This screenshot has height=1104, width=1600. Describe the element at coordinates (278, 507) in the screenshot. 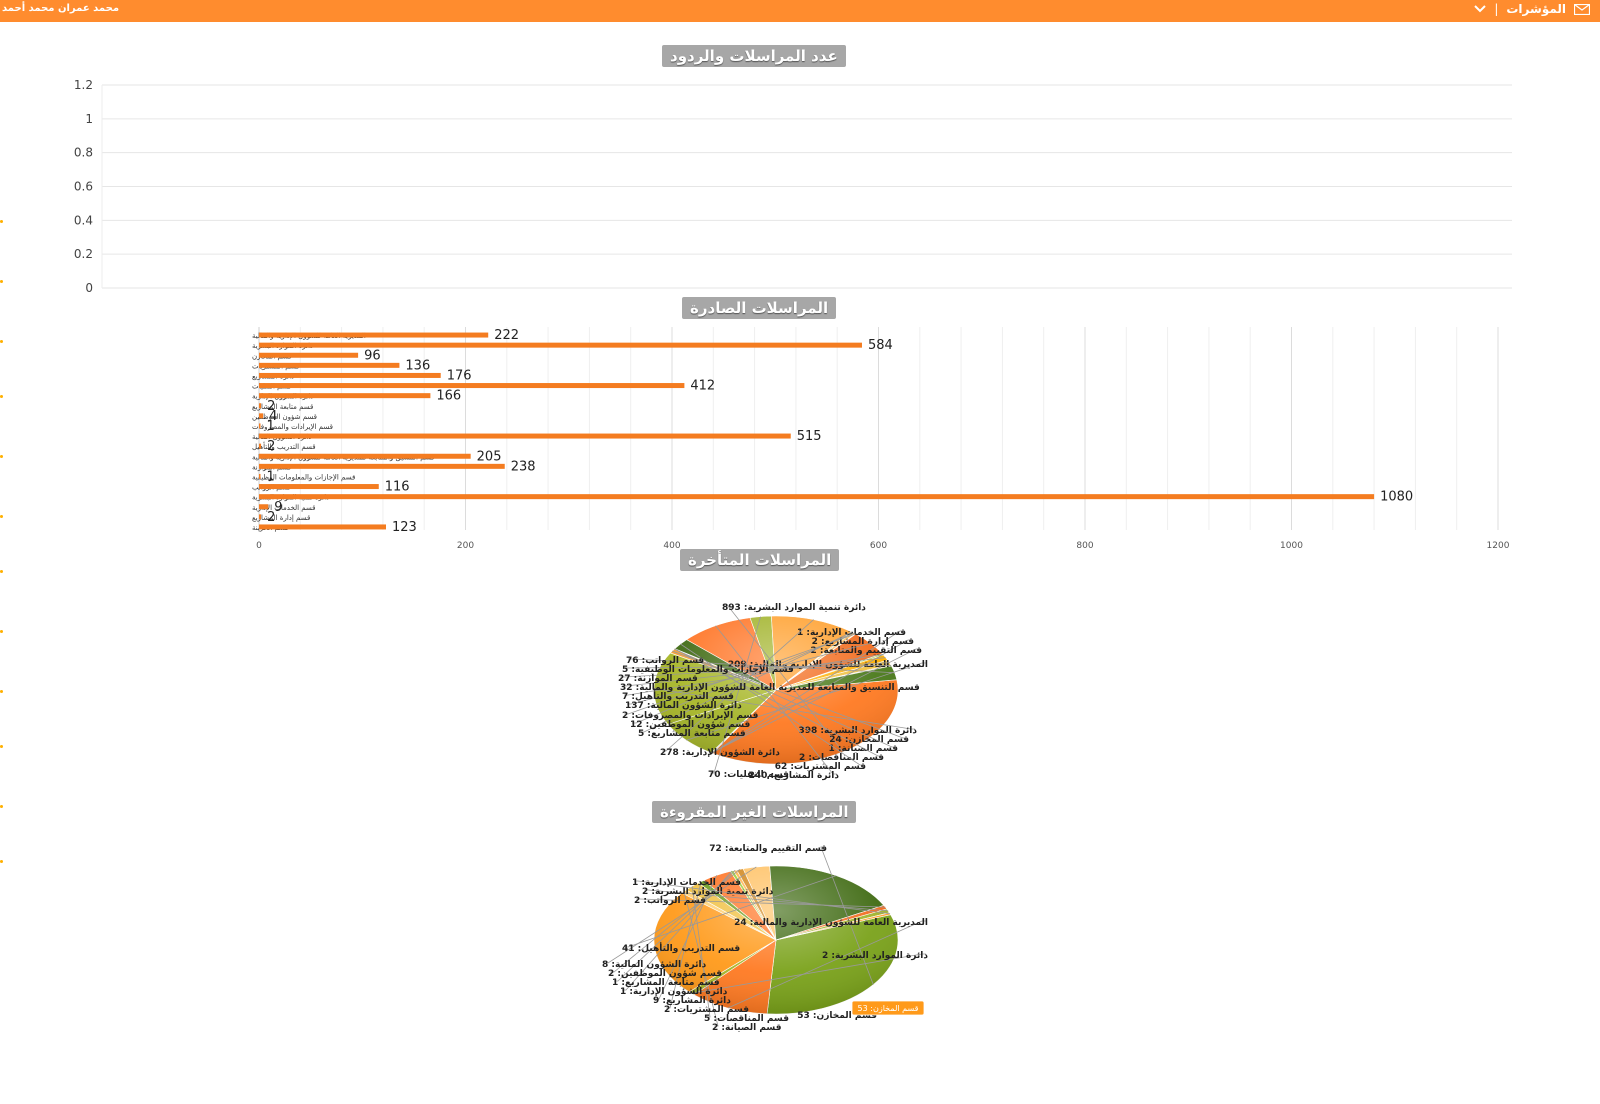

I see `bar-value-label: 9` at that location.